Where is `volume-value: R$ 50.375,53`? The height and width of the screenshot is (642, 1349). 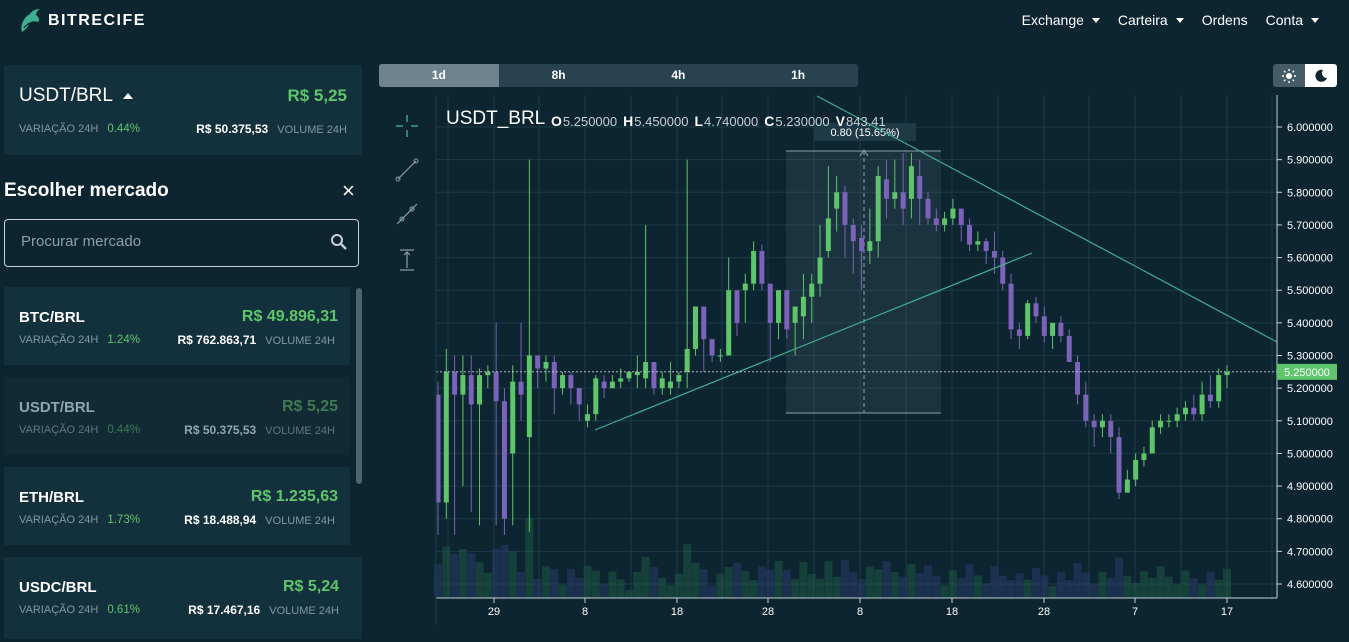 volume-value: R$ 50.375,53 is located at coordinates (232, 129).